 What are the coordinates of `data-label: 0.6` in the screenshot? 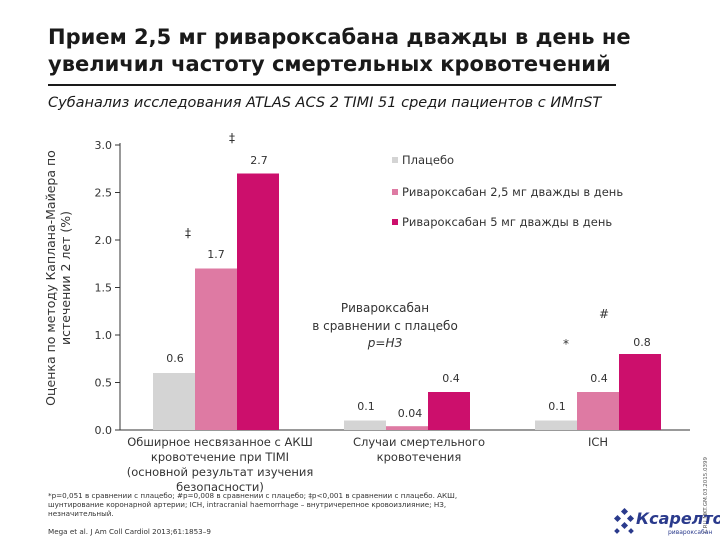 It's located at (175, 358).